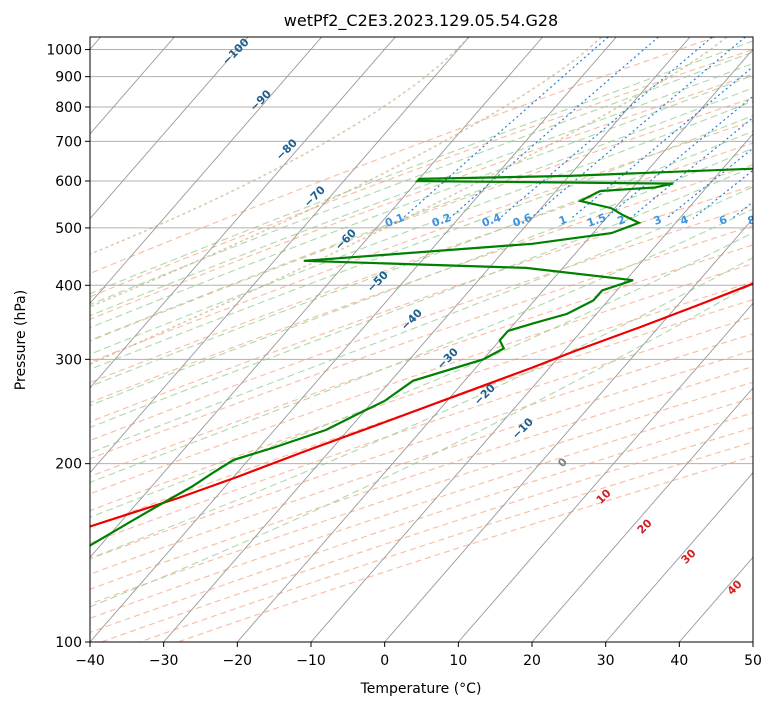 This screenshot has height=708, width=775. What do you see at coordinates (68, 142) in the screenshot?
I see `y-tick-label: 700` at bounding box center [68, 142].